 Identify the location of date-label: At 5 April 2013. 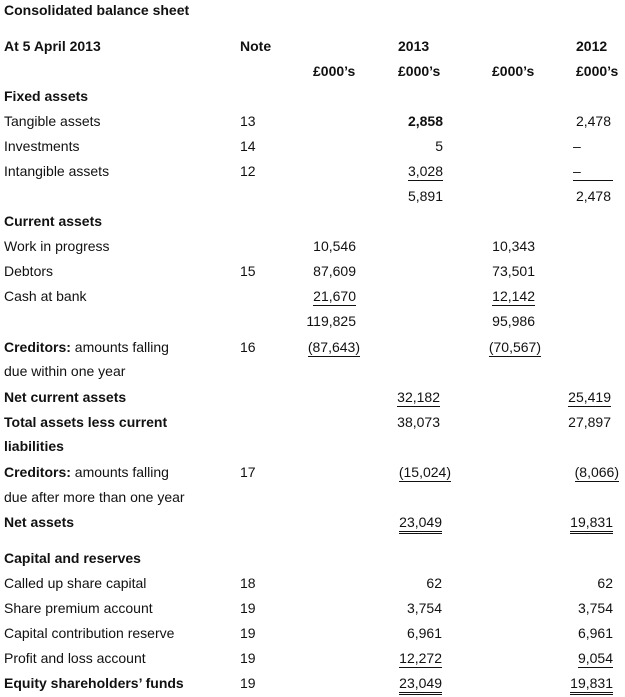
(52, 46).